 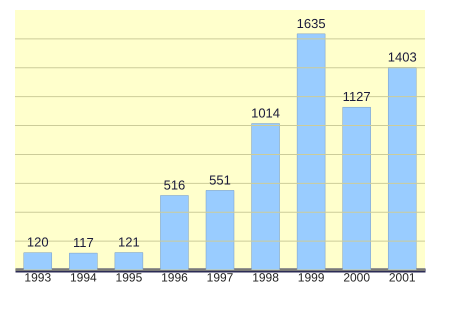 I want to click on x-tick-label: 2001, so click(x=402, y=277).